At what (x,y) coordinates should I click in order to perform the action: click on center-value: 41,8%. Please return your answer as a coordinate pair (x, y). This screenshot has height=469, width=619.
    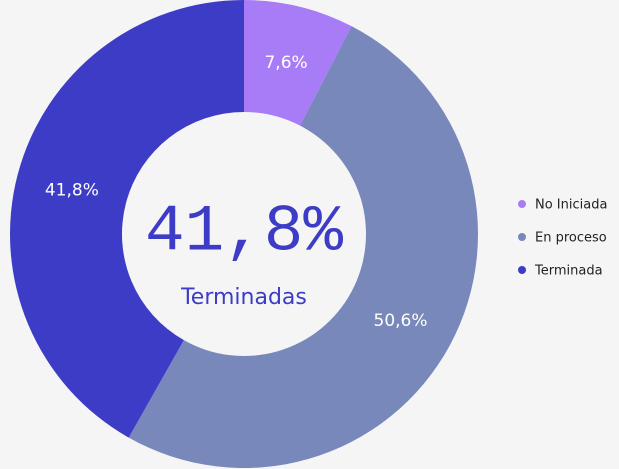
    Looking at the image, I should click on (244, 231).